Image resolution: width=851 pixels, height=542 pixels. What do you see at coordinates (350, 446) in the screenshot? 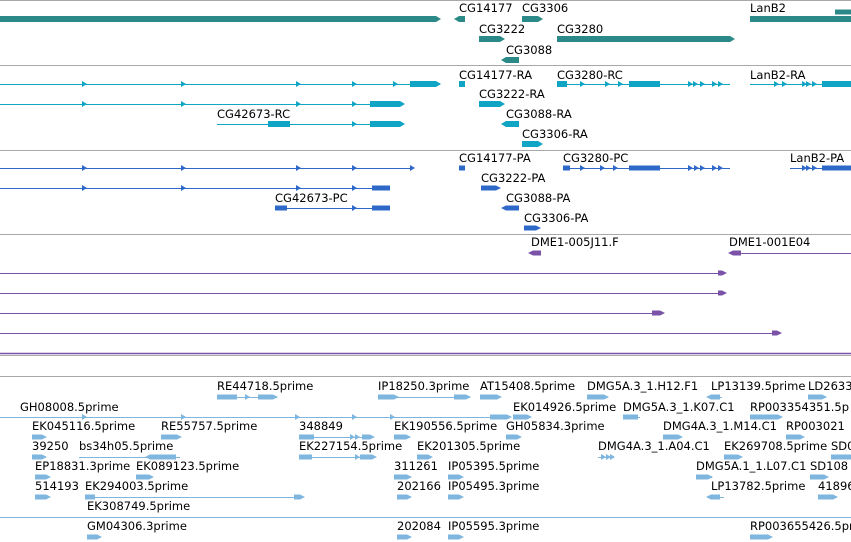
I see `feature-label: EK227154.5prime` at bounding box center [350, 446].